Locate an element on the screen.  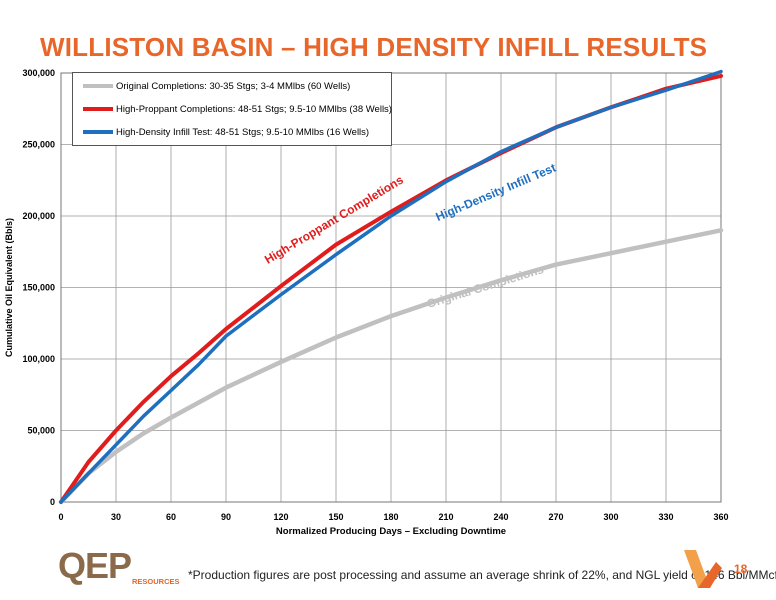
qep-logo: QEP RESOURCES is located at coordinates (119, 566).